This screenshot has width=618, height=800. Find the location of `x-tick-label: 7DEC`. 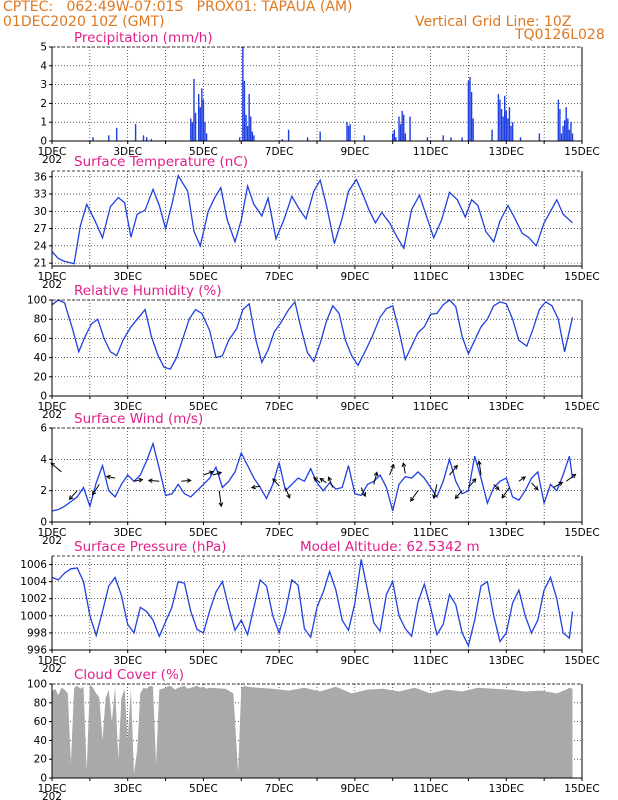

x-tick-label: 7DEC is located at coordinates (279, 533).